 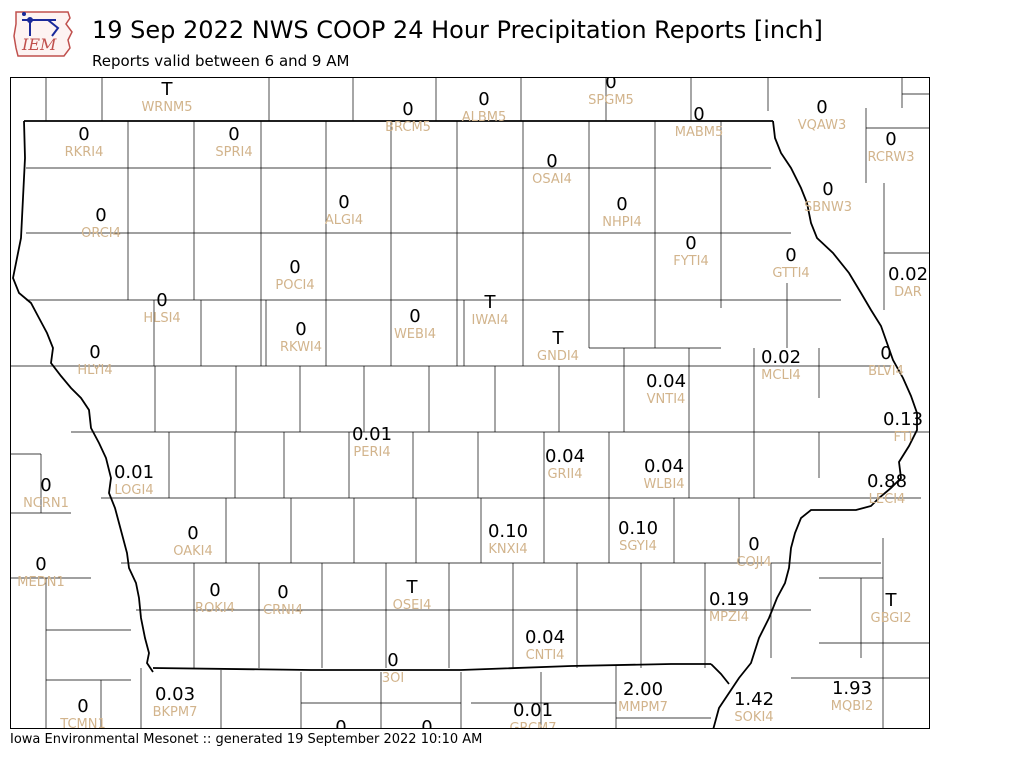 What do you see at coordinates (295, 276) in the screenshot?
I see `station-marker: 0 POCI4` at bounding box center [295, 276].